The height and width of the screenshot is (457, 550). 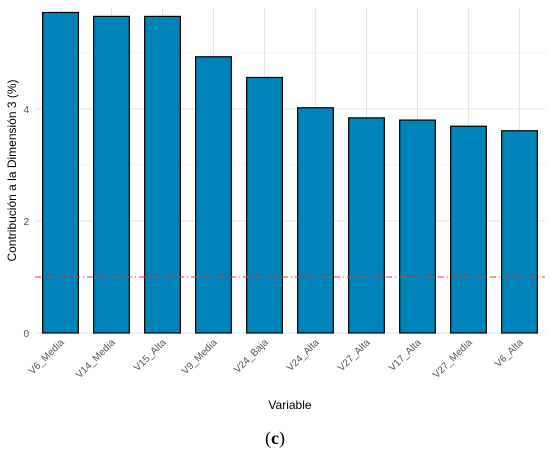 I want to click on x-tick-label: V6_Alta, so click(x=509, y=353).